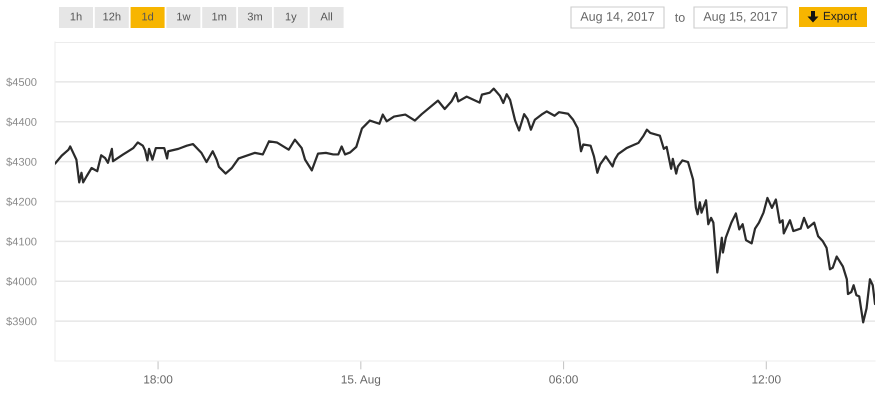 The width and height of the screenshot is (880, 400). I want to click on y-tick-label: $4500, so click(21, 82).